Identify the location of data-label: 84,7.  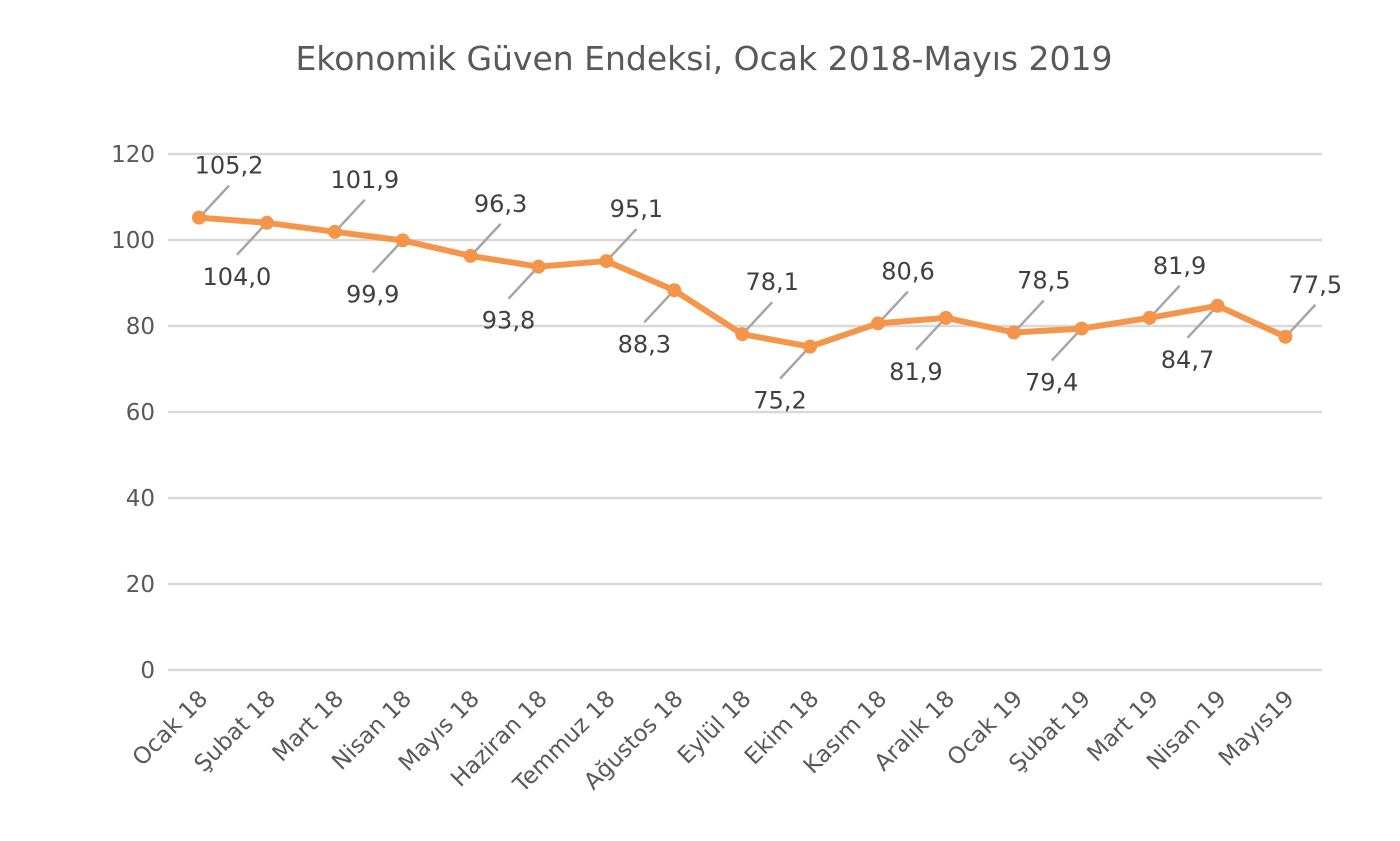
(1187, 360).